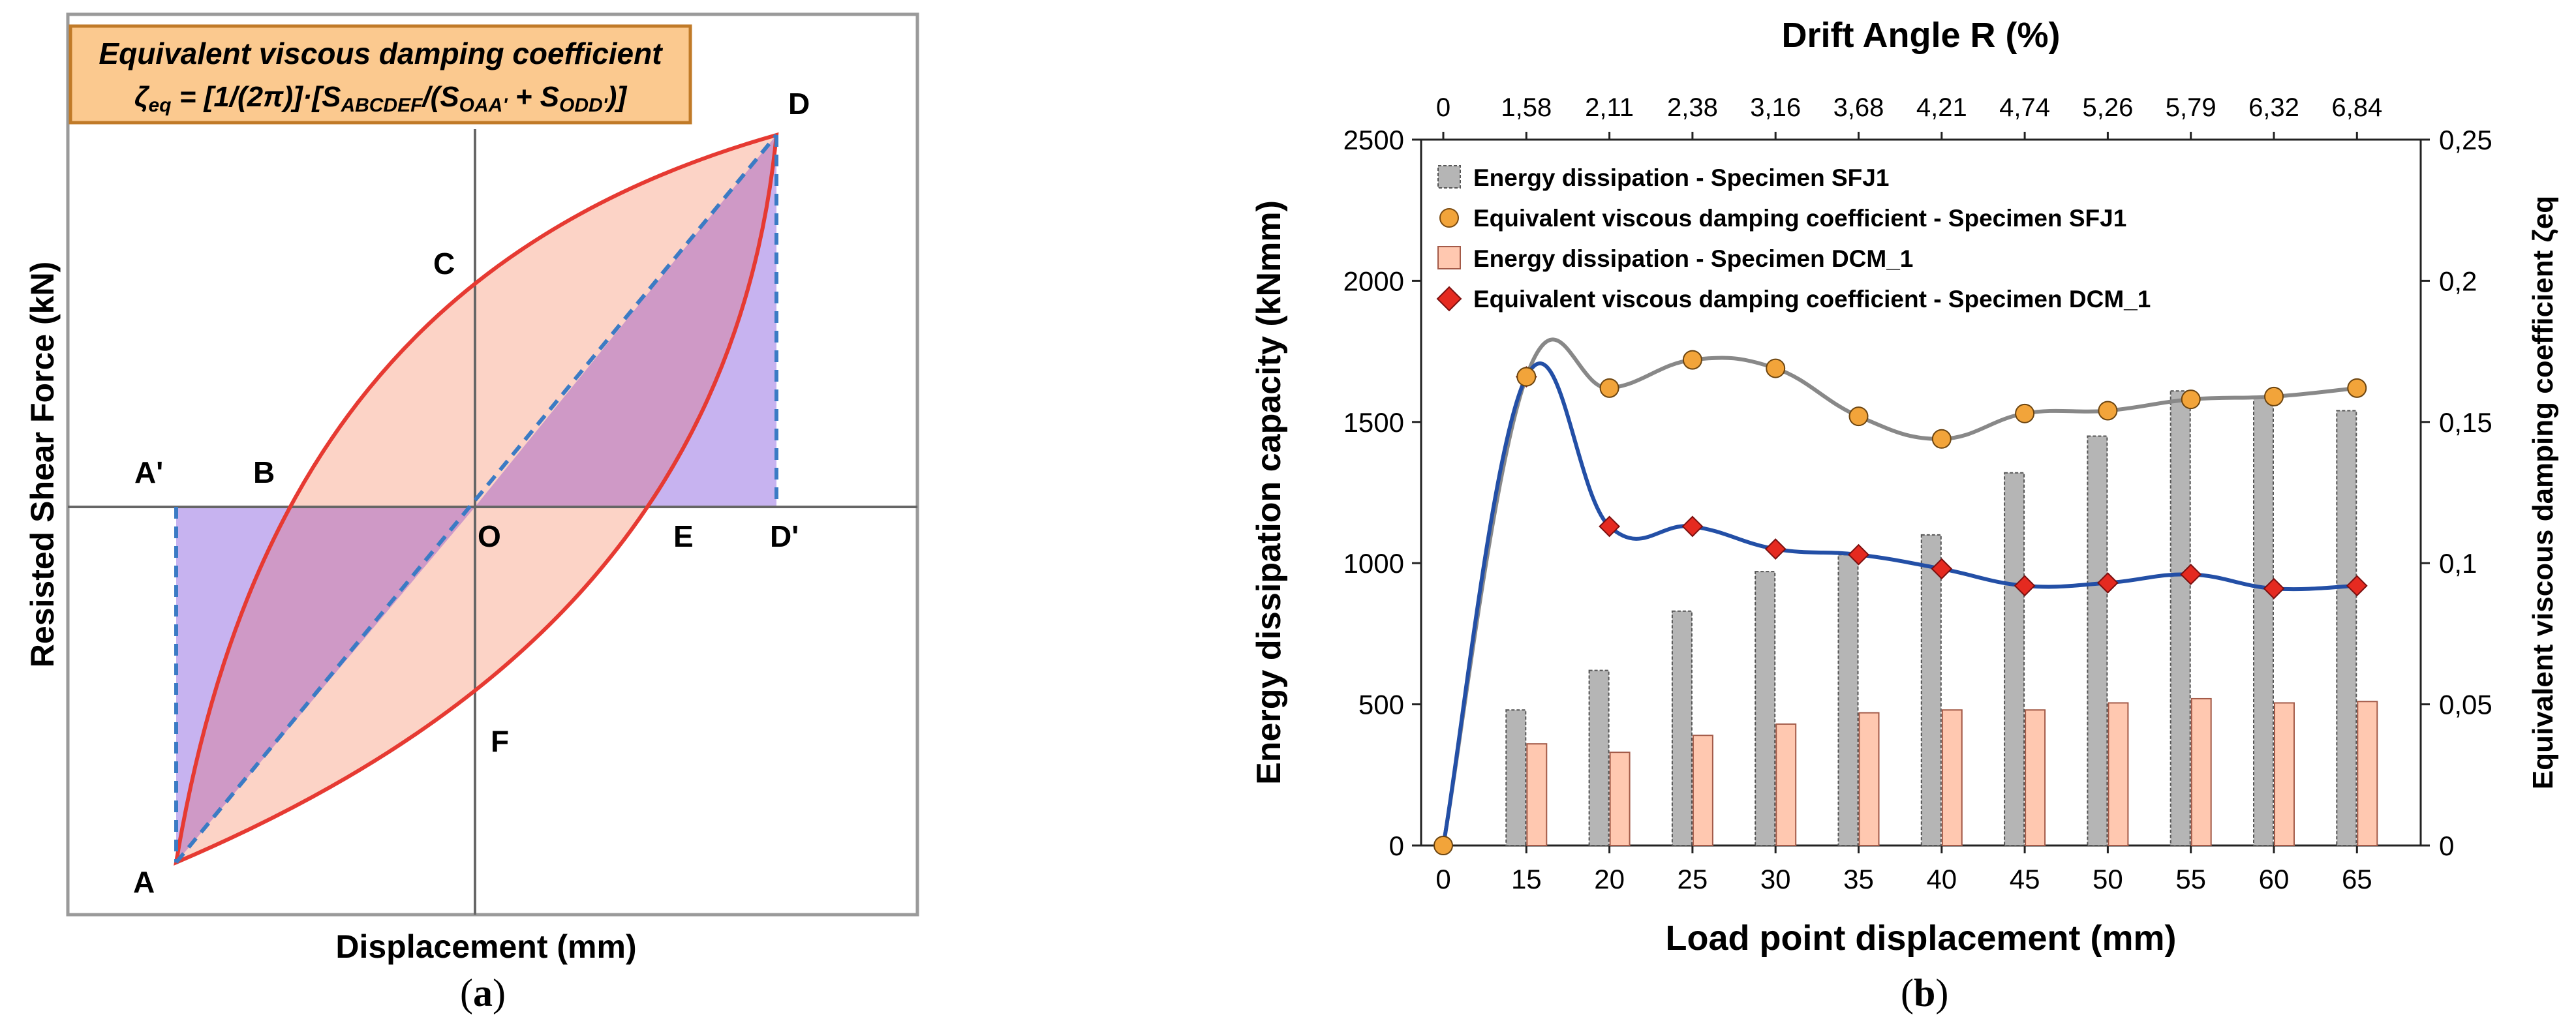  I want to click on point-label-a: A, so click(144, 882).